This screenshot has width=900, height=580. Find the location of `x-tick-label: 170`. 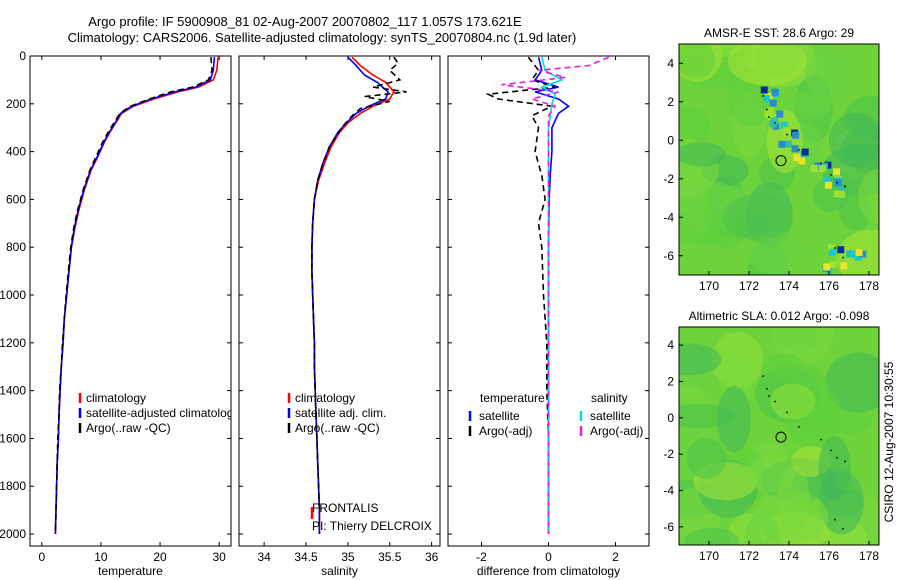

x-tick-label: 170 is located at coordinates (709, 556).